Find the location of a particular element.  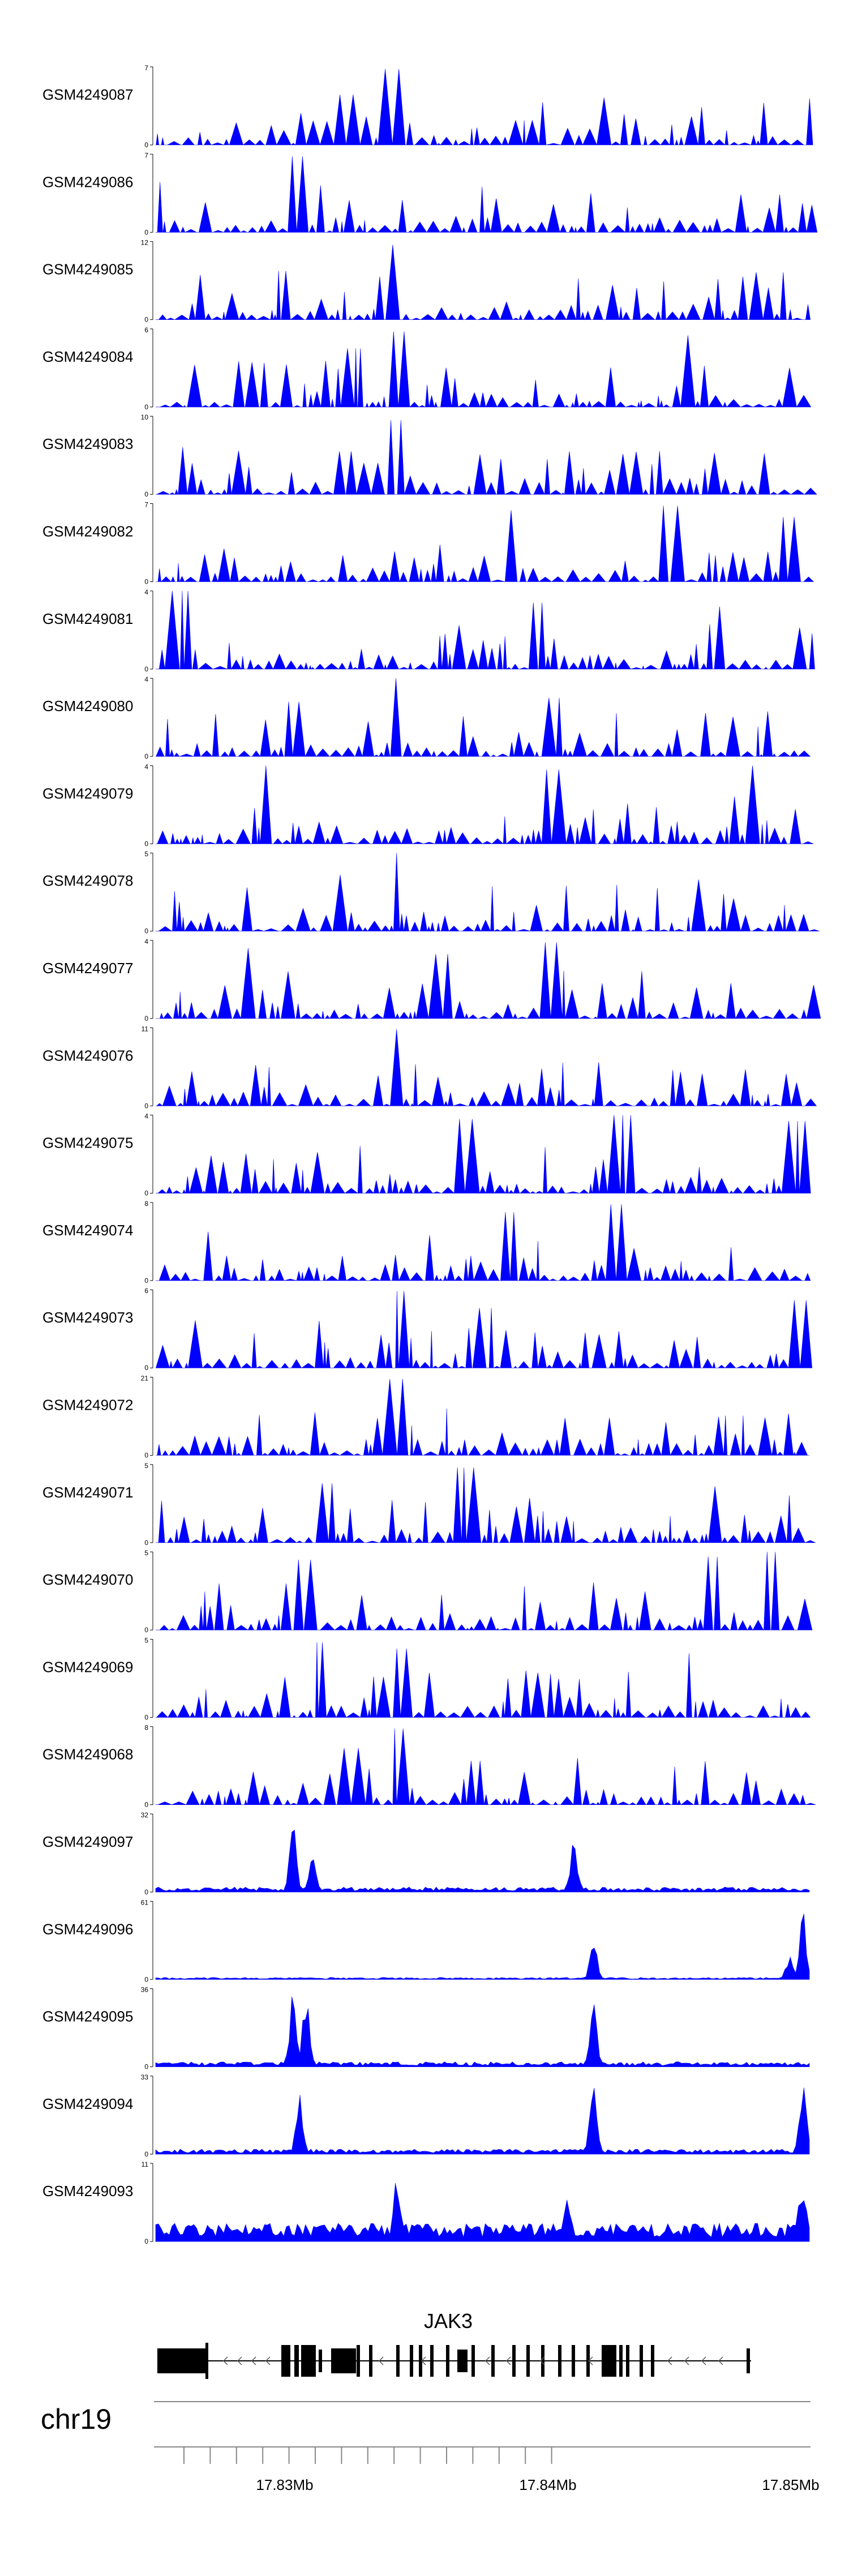

track-gsm4249070: GSM4249070 5 0 is located at coordinates (427, 1591).